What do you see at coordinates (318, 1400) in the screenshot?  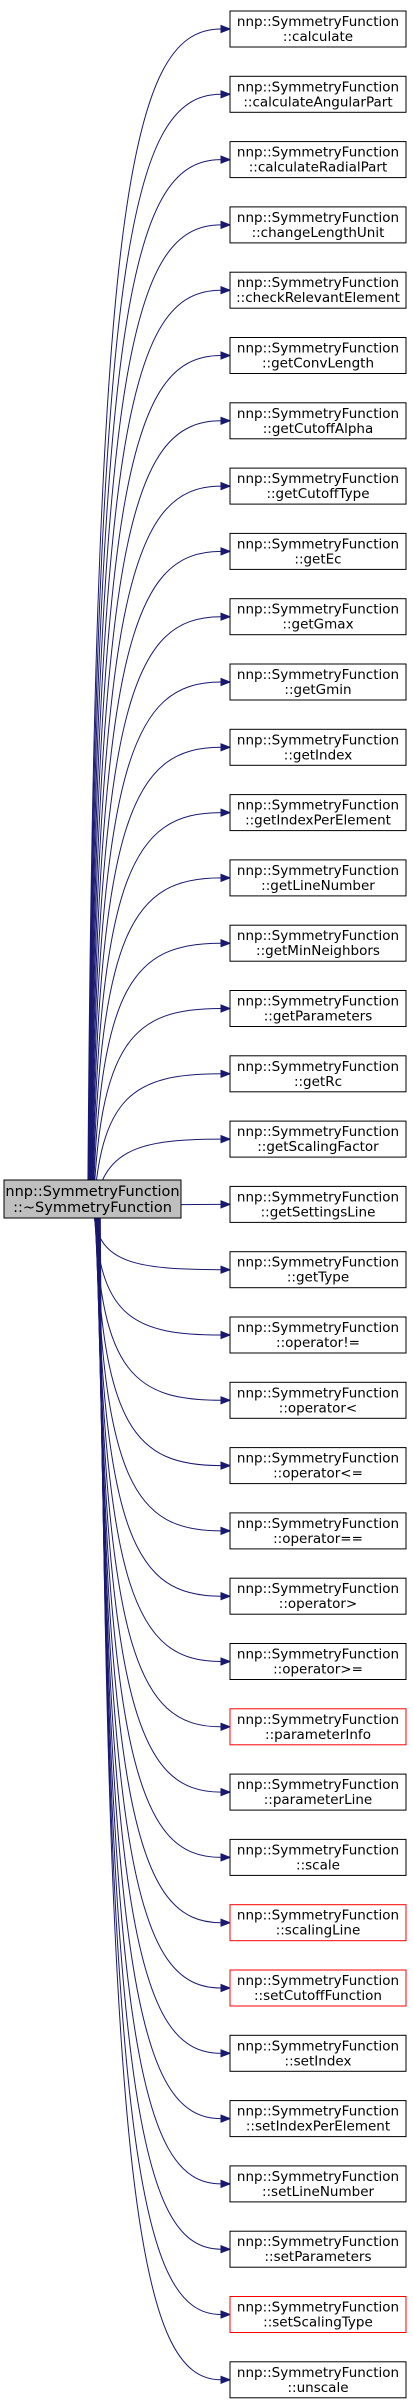 I see `callee-node-operator-: nnp::SymmetryFunction::operator<` at bounding box center [318, 1400].